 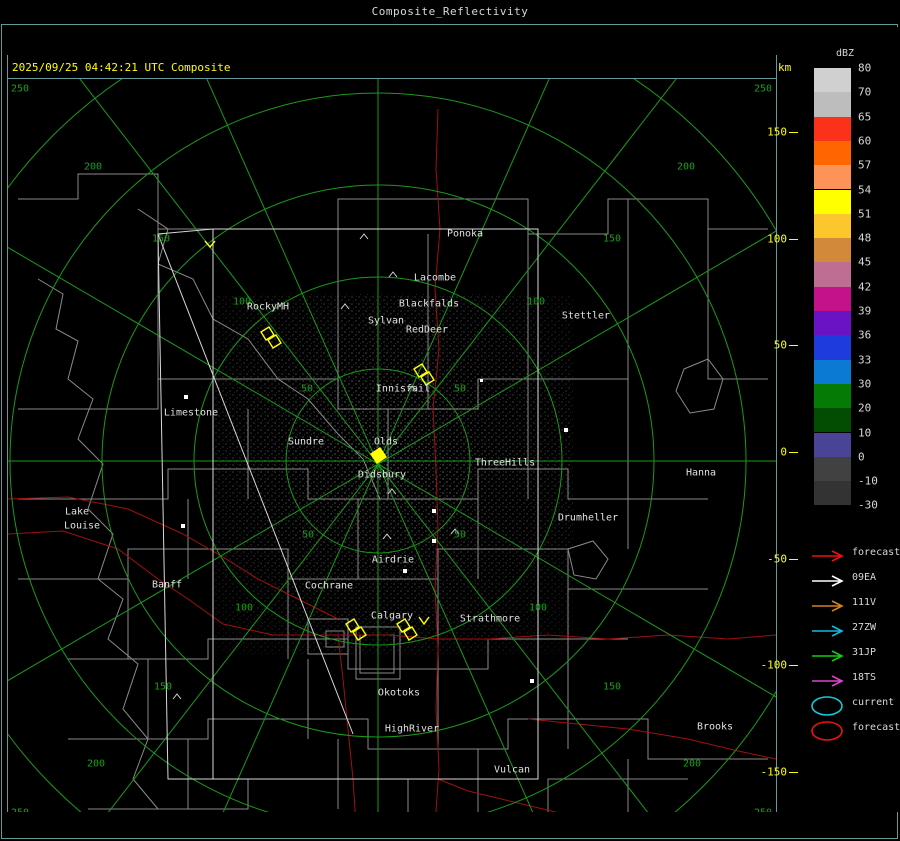 I want to click on colorbar-value-80: 80, so click(x=865, y=68).